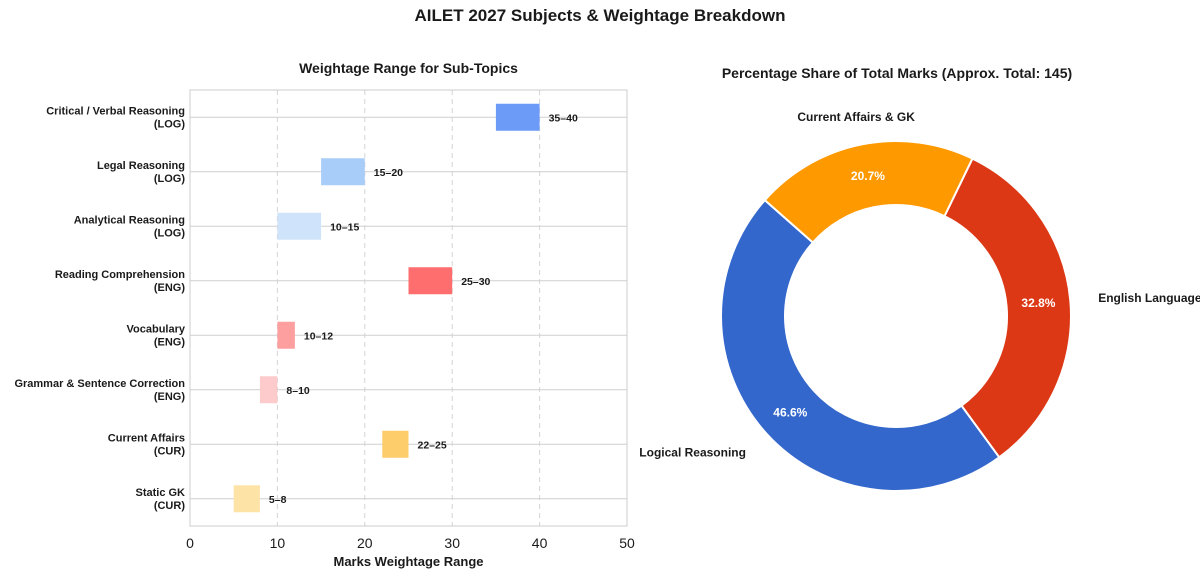 The image size is (1200, 577). What do you see at coordinates (563, 118) in the screenshot?
I see `range-value-label: 35–40` at bounding box center [563, 118].